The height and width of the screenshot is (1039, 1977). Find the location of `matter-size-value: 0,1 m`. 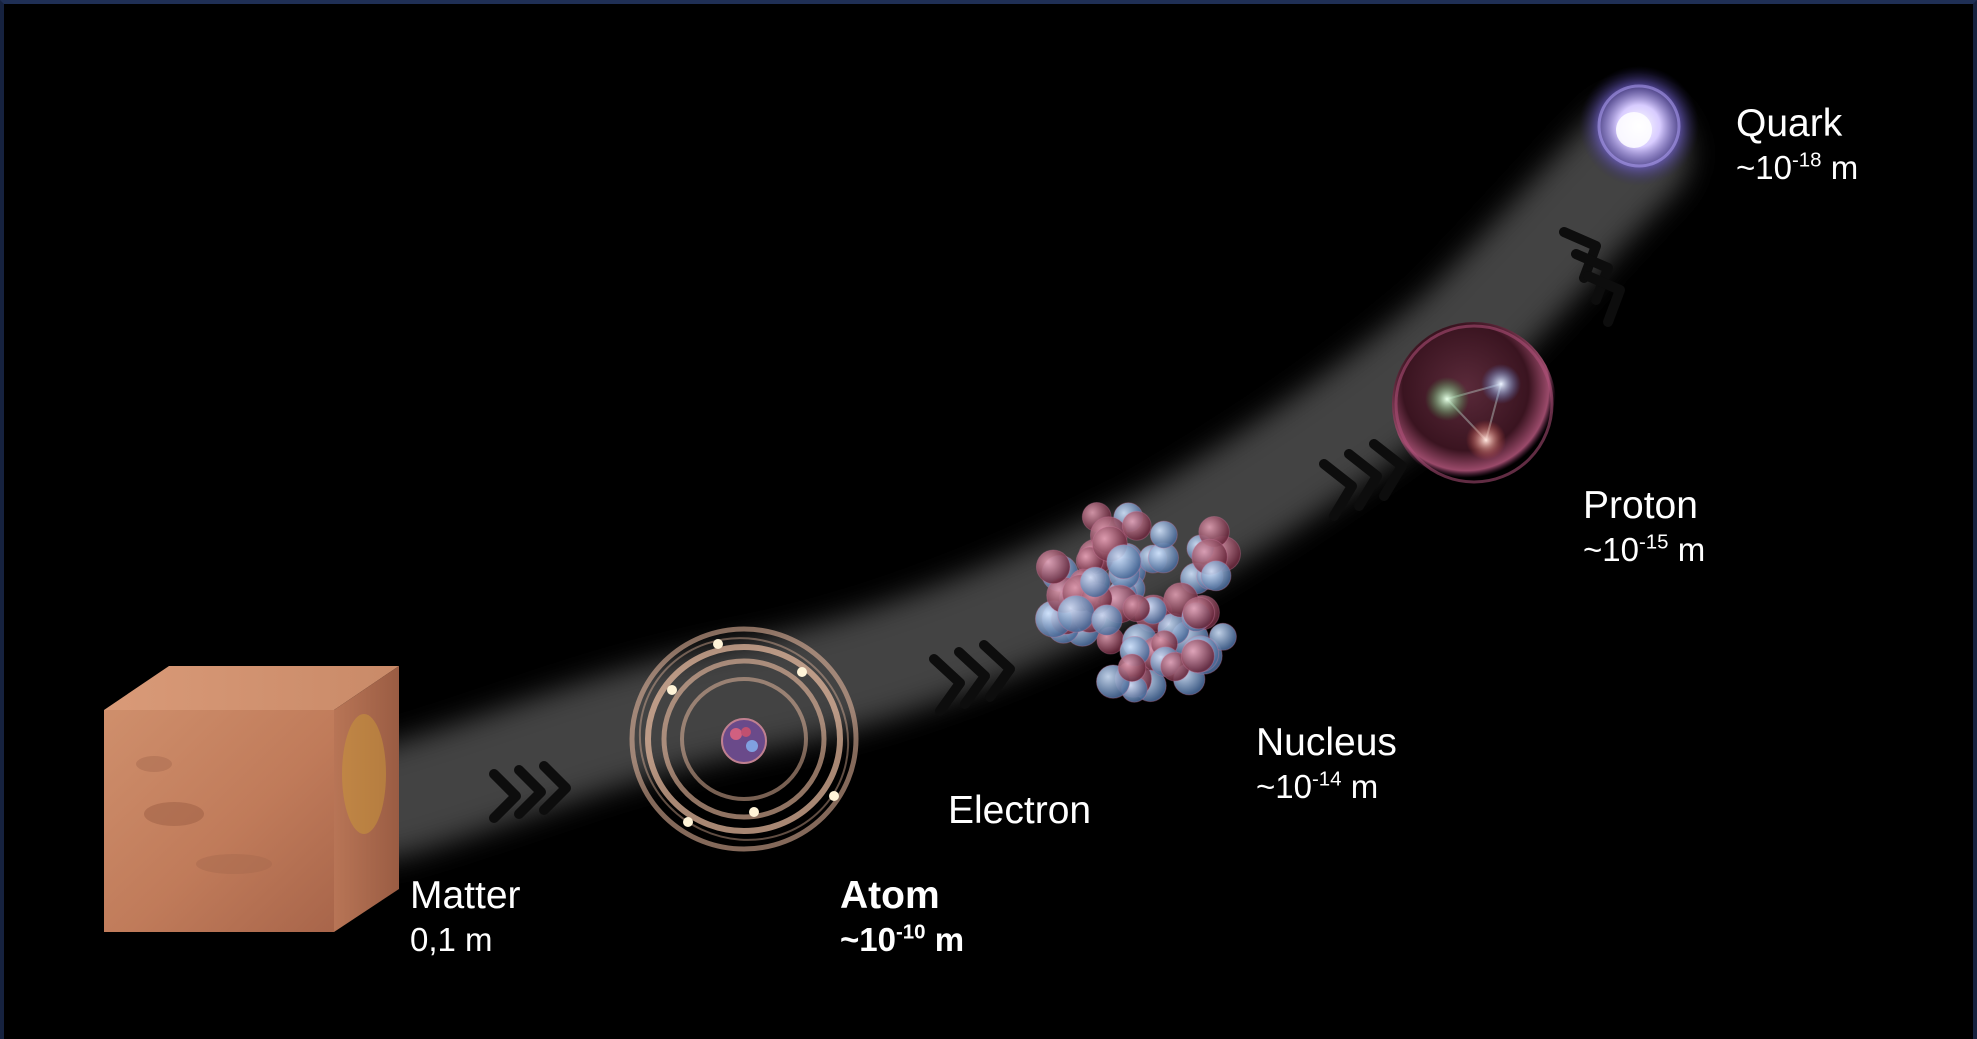

matter-size-value: 0,1 m is located at coordinates (451, 939).